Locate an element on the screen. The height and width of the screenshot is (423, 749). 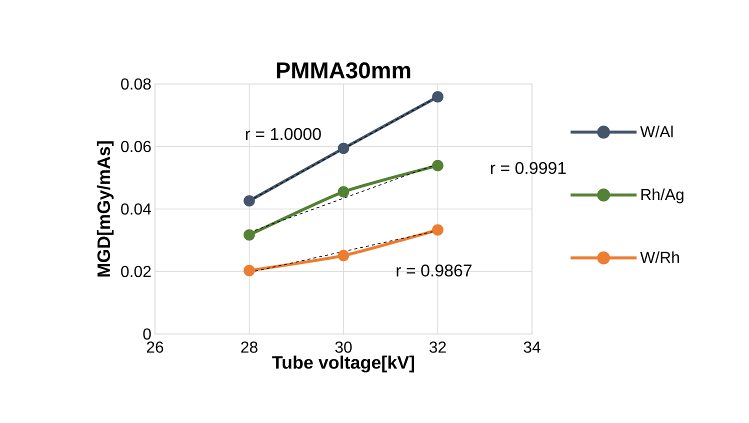
x-tick-label: 32 is located at coordinates (437, 347).